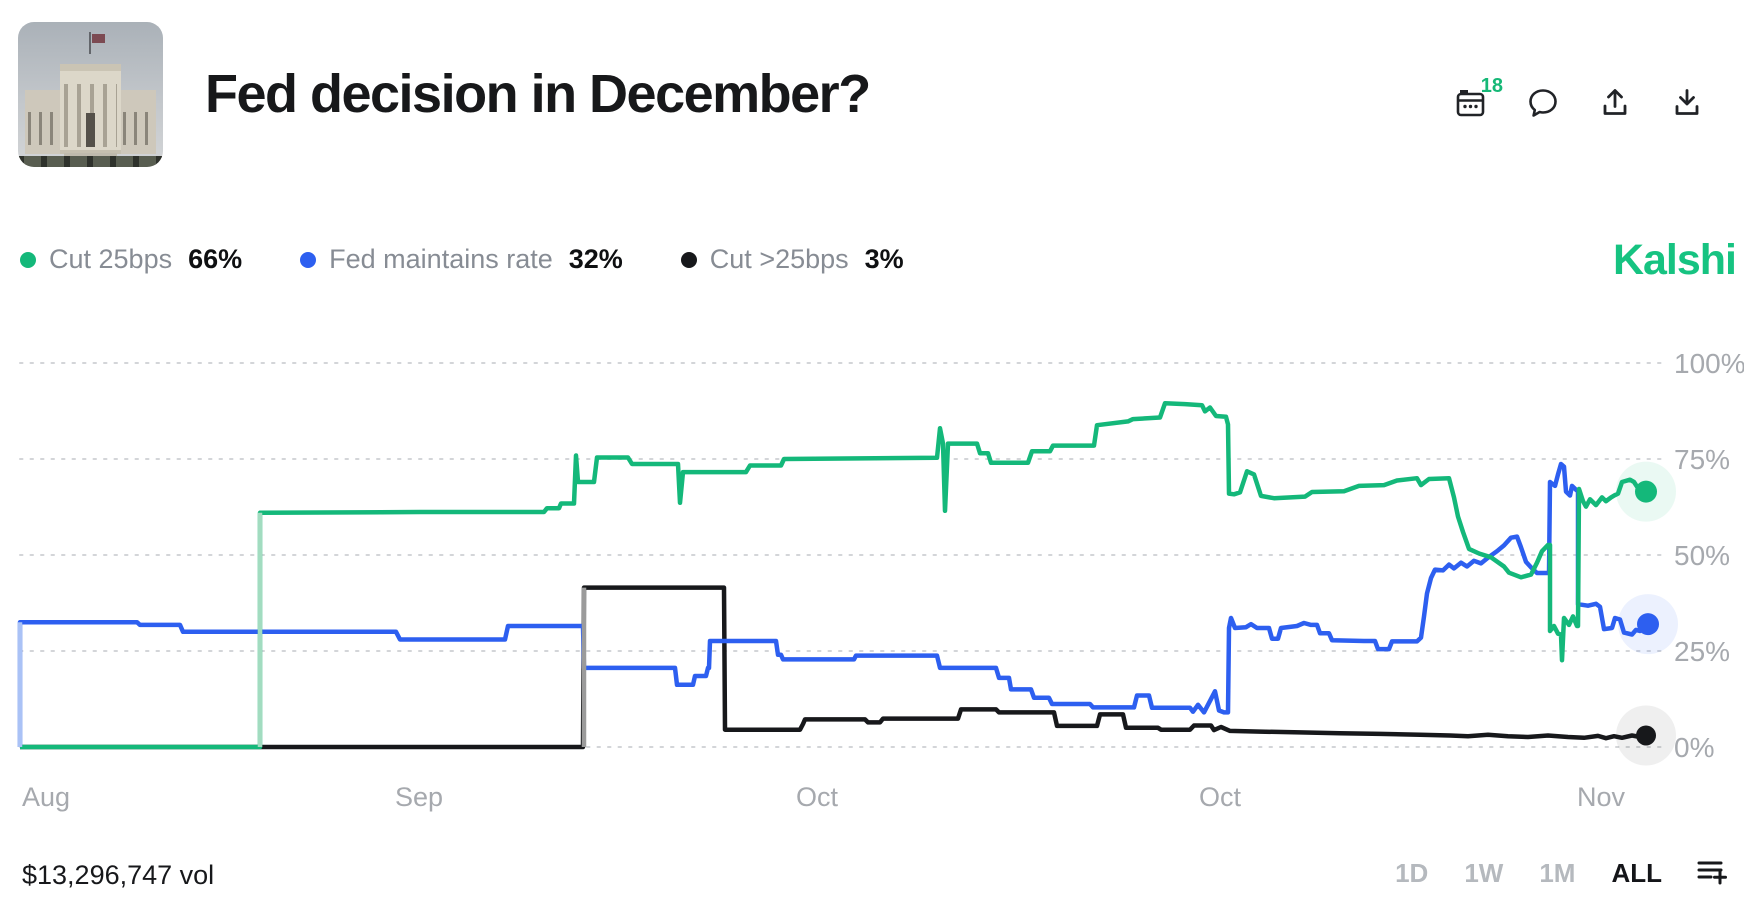 The image size is (1744, 912). What do you see at coordinates (98, 38) in the screenshot?
I see `flag` at bounding box center [98, 38].